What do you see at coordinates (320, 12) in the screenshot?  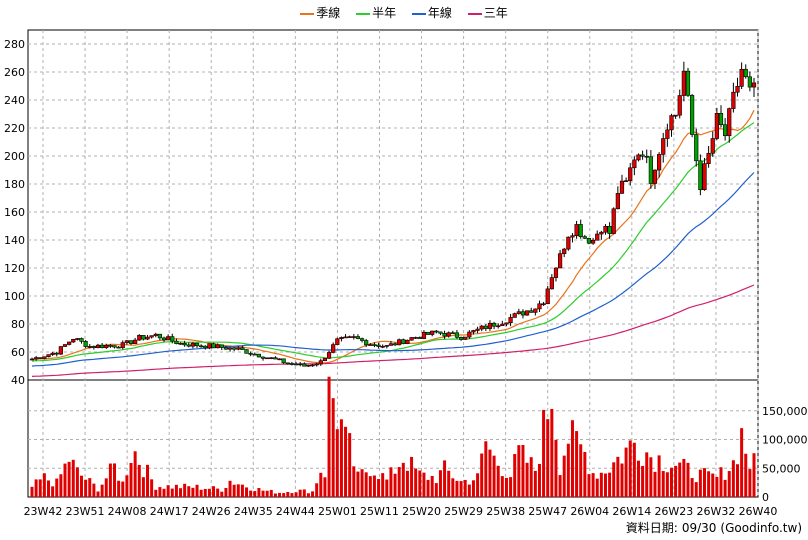 I see `legend-item: 季線` at bounding box center [320, 12].